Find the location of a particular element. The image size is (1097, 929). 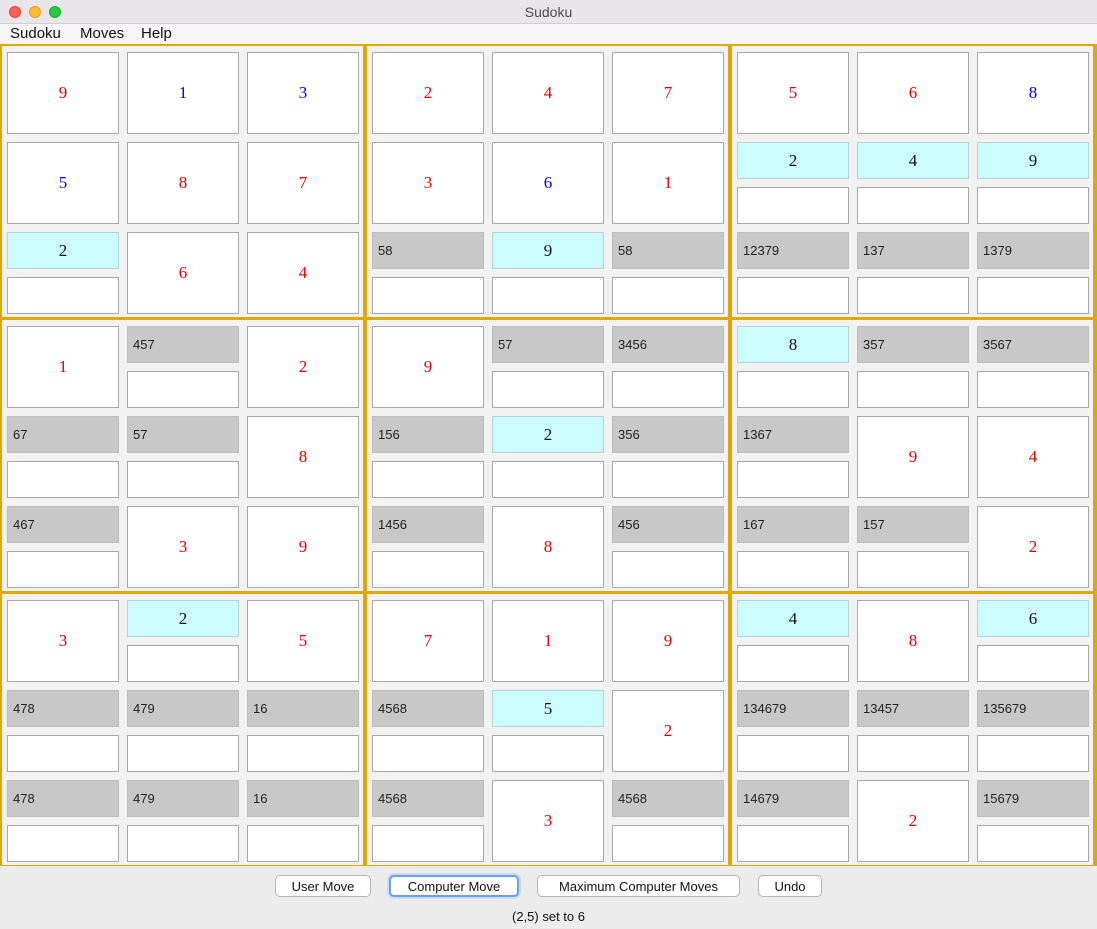

candidate-list: 467 is located at coordinates (63, 524).